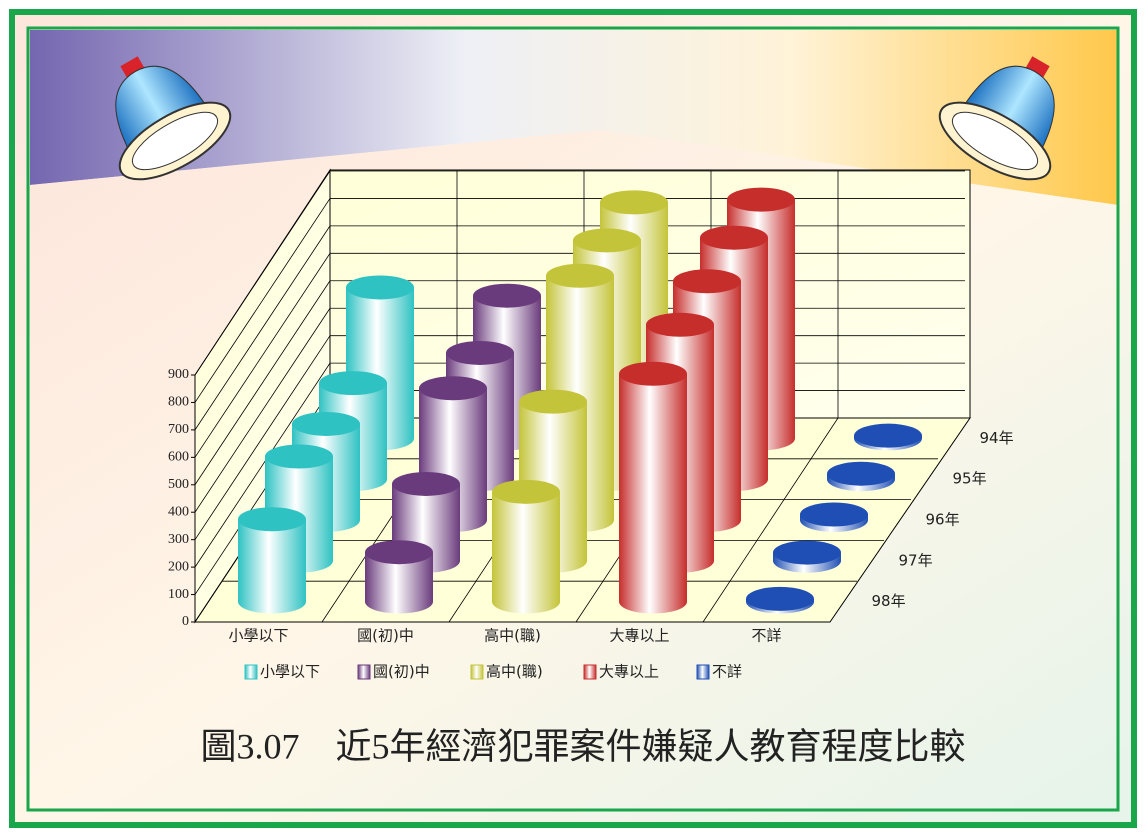 This screenshot has width=1146, height=837. I want to click on legend-label: 不詳, so click(727, 672).